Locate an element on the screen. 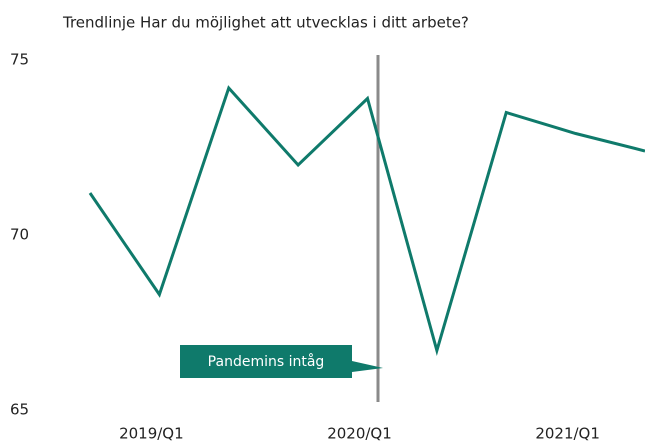 The image size is (645, 444). x-tick-label: 2021/Q1 is located at coordinates (567, 434).